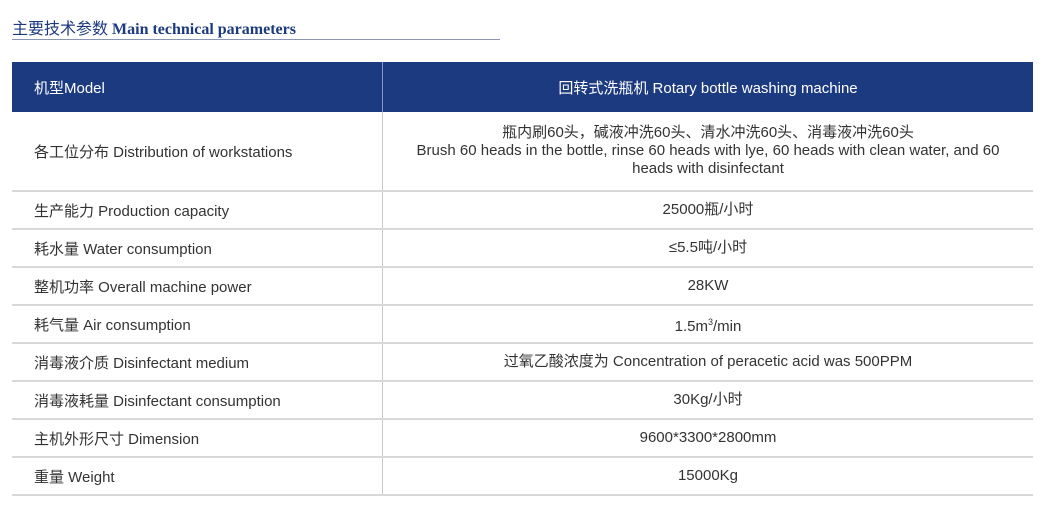  I want to click on table-row: 耗气量 Air consumption 1.5m3/min, so click(522, 324).